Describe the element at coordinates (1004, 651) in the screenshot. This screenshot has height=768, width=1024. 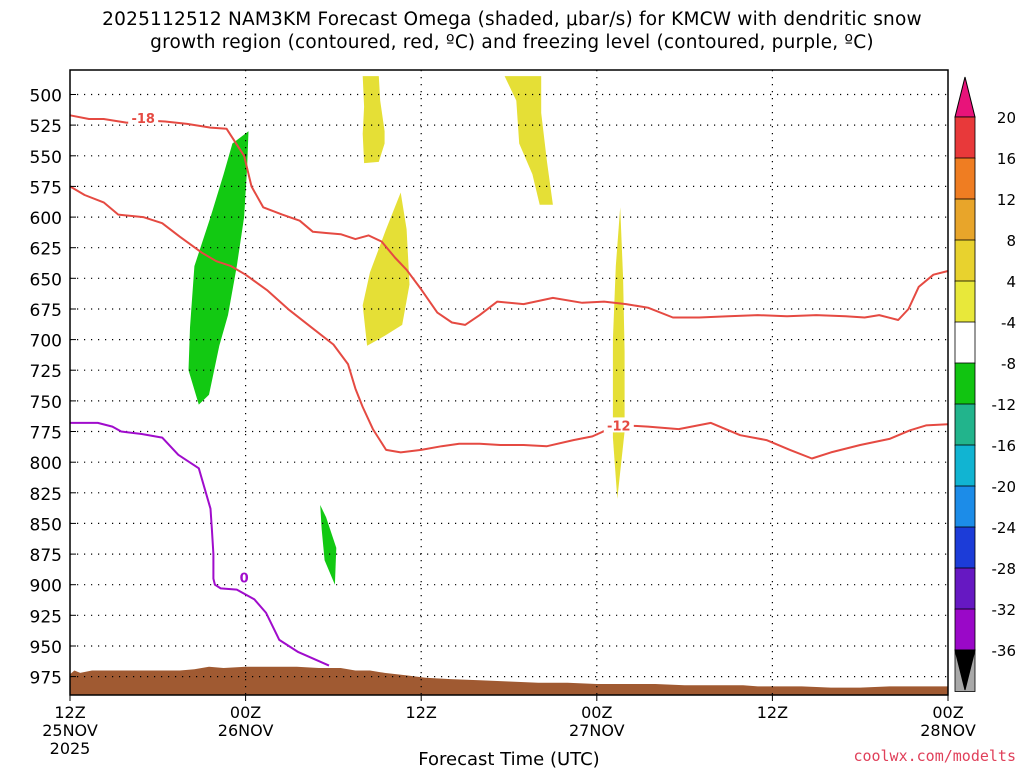
I see `colorbar-label-13: -36` at that location.